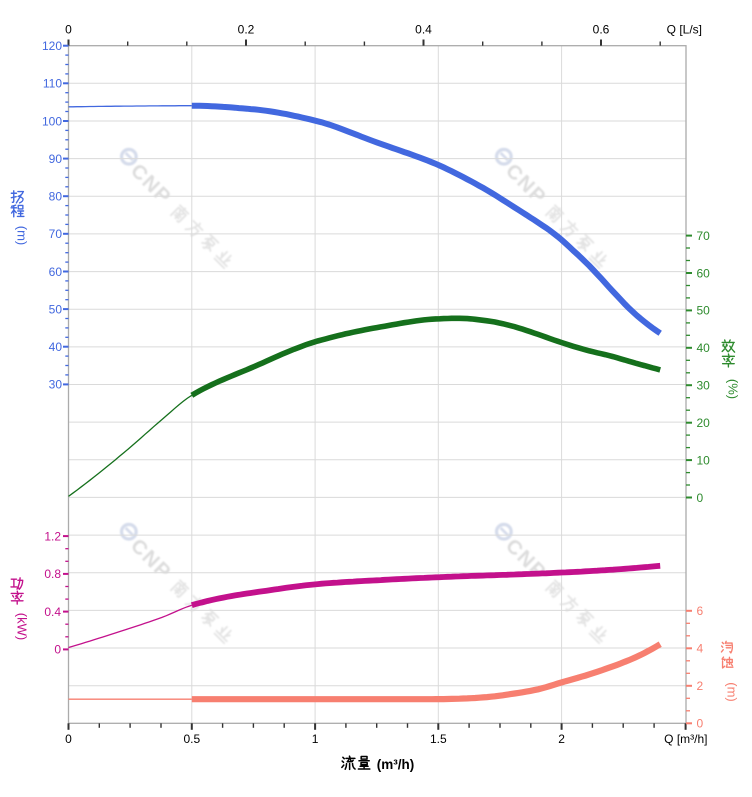  I want to click on svg-text: 4, so click(700, 649).